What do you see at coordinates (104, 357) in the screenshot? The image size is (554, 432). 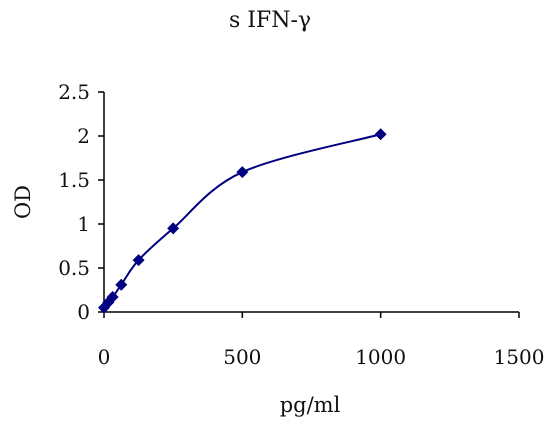 I see `x-tick-label: 0` at bounding box center [104, 357].